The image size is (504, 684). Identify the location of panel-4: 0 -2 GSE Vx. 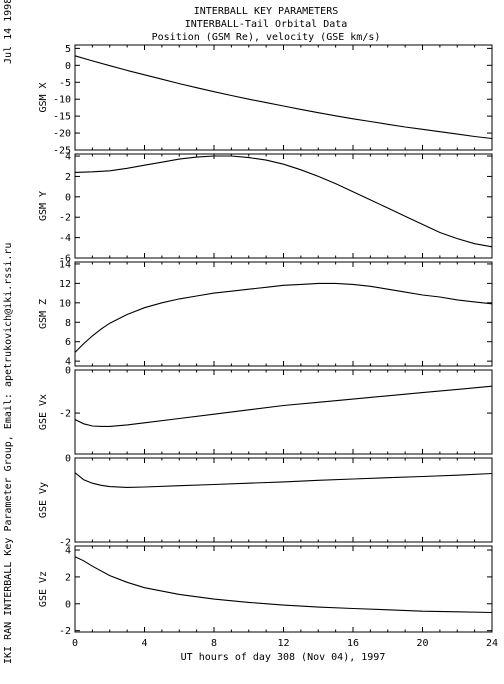
(265, 410).